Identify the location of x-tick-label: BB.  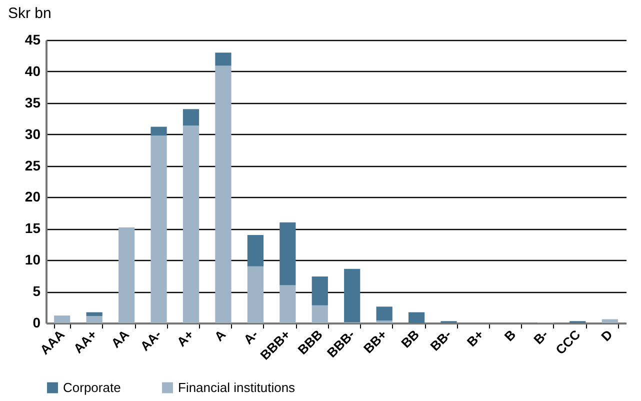
(410, 338).